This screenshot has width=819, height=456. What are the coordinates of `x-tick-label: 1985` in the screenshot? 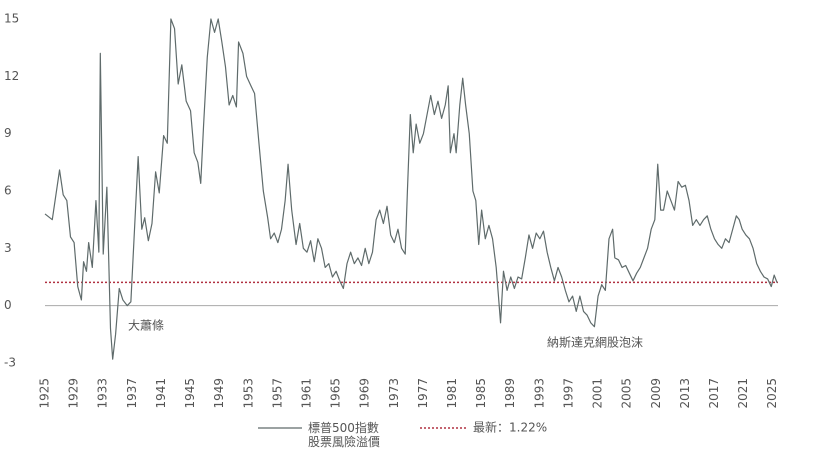 It's located at (481, 393).